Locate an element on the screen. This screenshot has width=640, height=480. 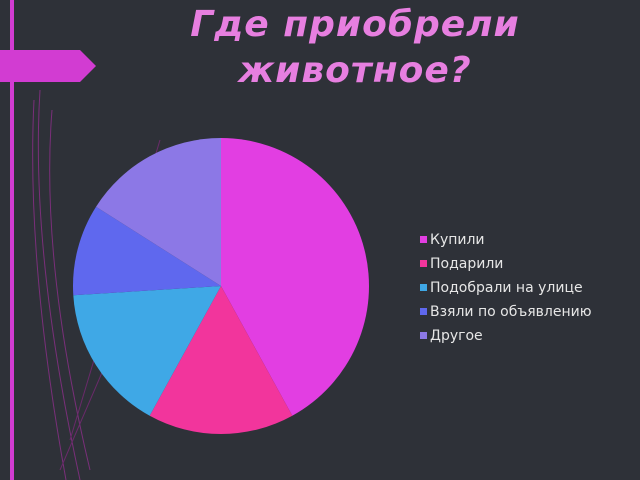
legend-label: Подобрали на улице is located at coordinates (506, 288).